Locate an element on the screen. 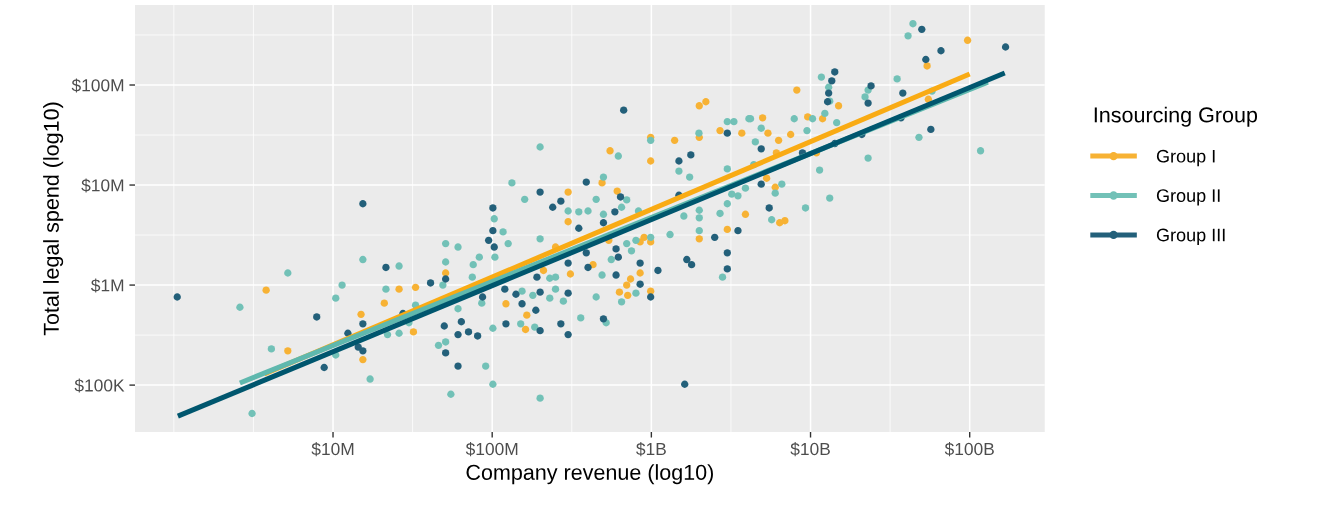 The height and width of the screenshot is (505, 1330). legend-label: Group III is located at coordinates (1190, 236).